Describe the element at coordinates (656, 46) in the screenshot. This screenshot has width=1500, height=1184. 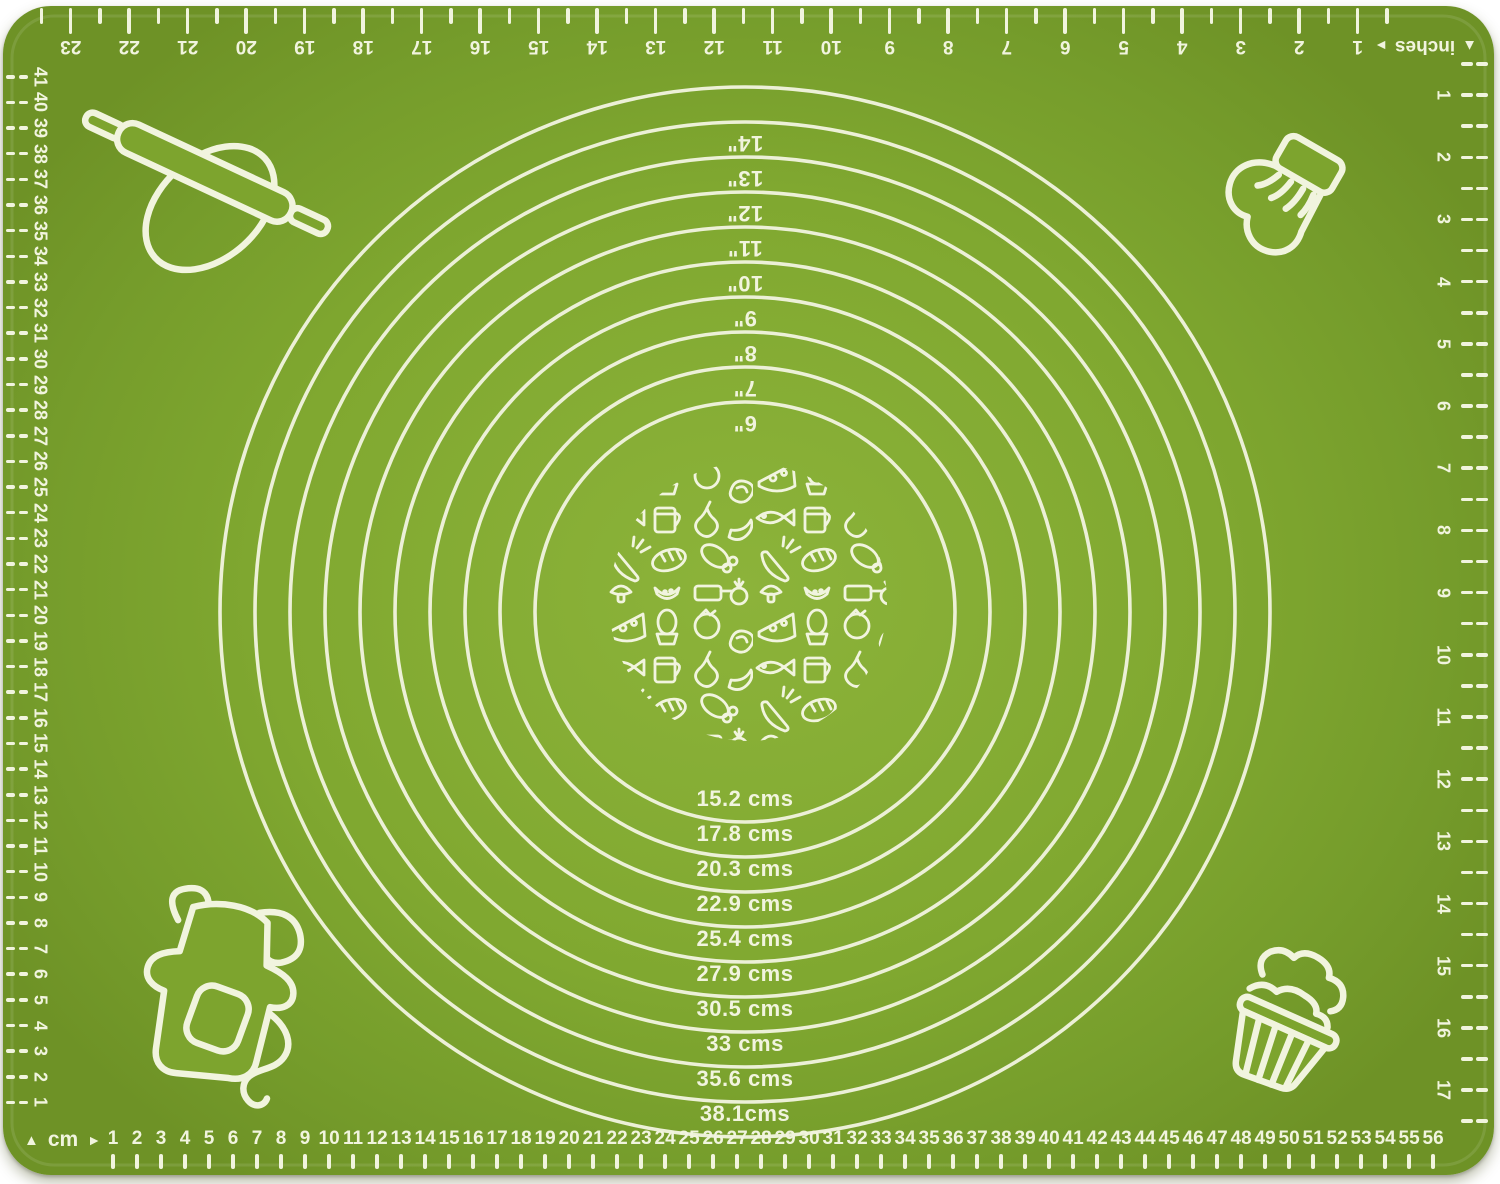
I see `ruler-number: 13` at that location.